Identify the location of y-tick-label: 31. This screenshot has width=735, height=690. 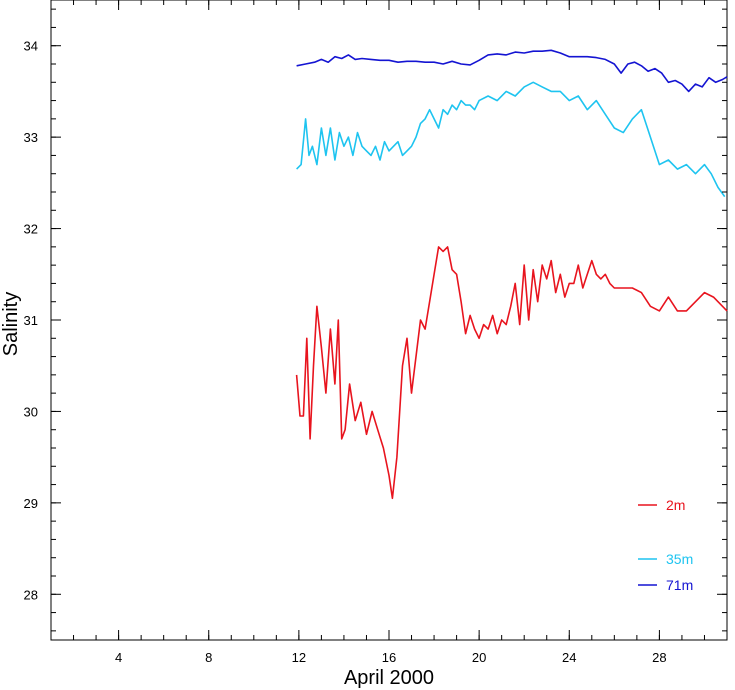
(31, 320).